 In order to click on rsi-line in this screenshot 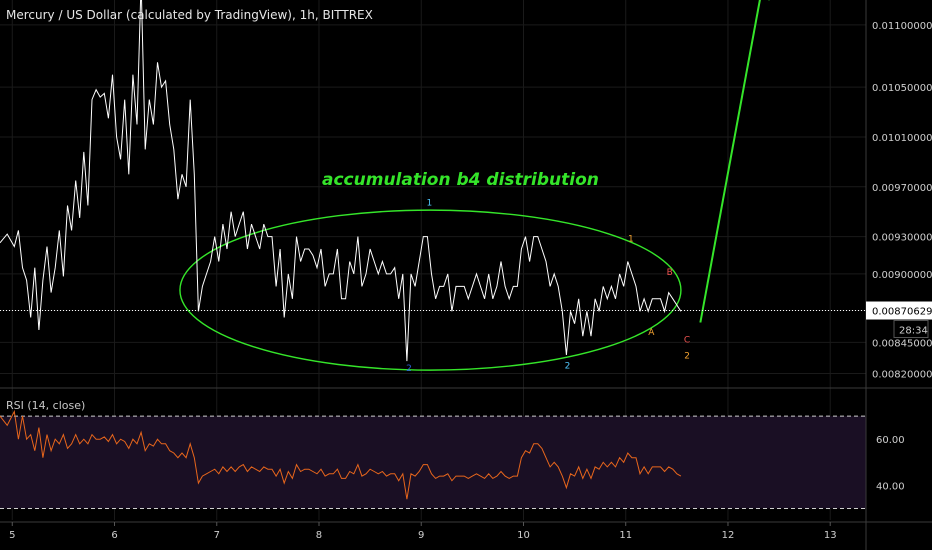, I will do `click(341, 454)`.